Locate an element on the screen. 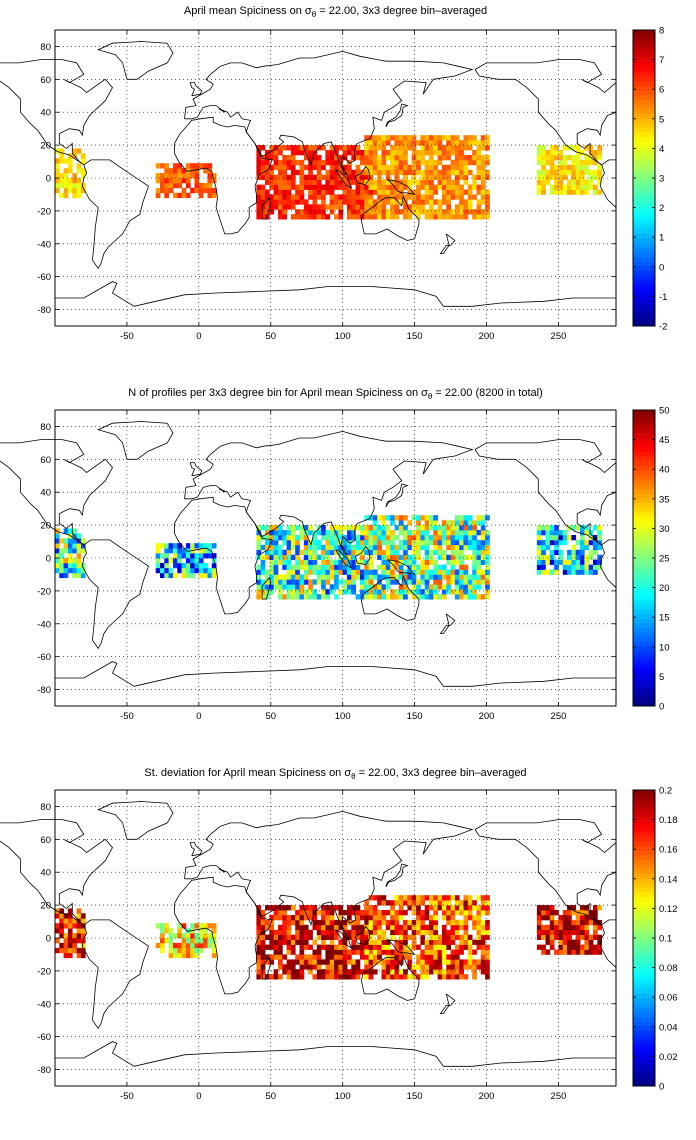 This screenshot has height=1140, width=696. coastline is located at coordinates (344, 179).